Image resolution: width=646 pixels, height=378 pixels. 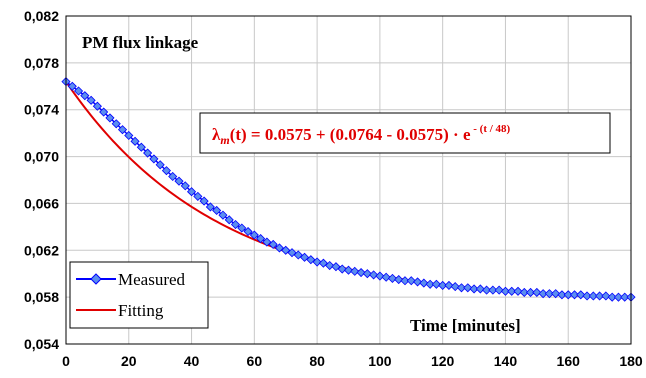 What do you see at coordinates (631, 361) in the screenshot?
I see `x-tick-label-9: 180` at bounding box center [631, 361].